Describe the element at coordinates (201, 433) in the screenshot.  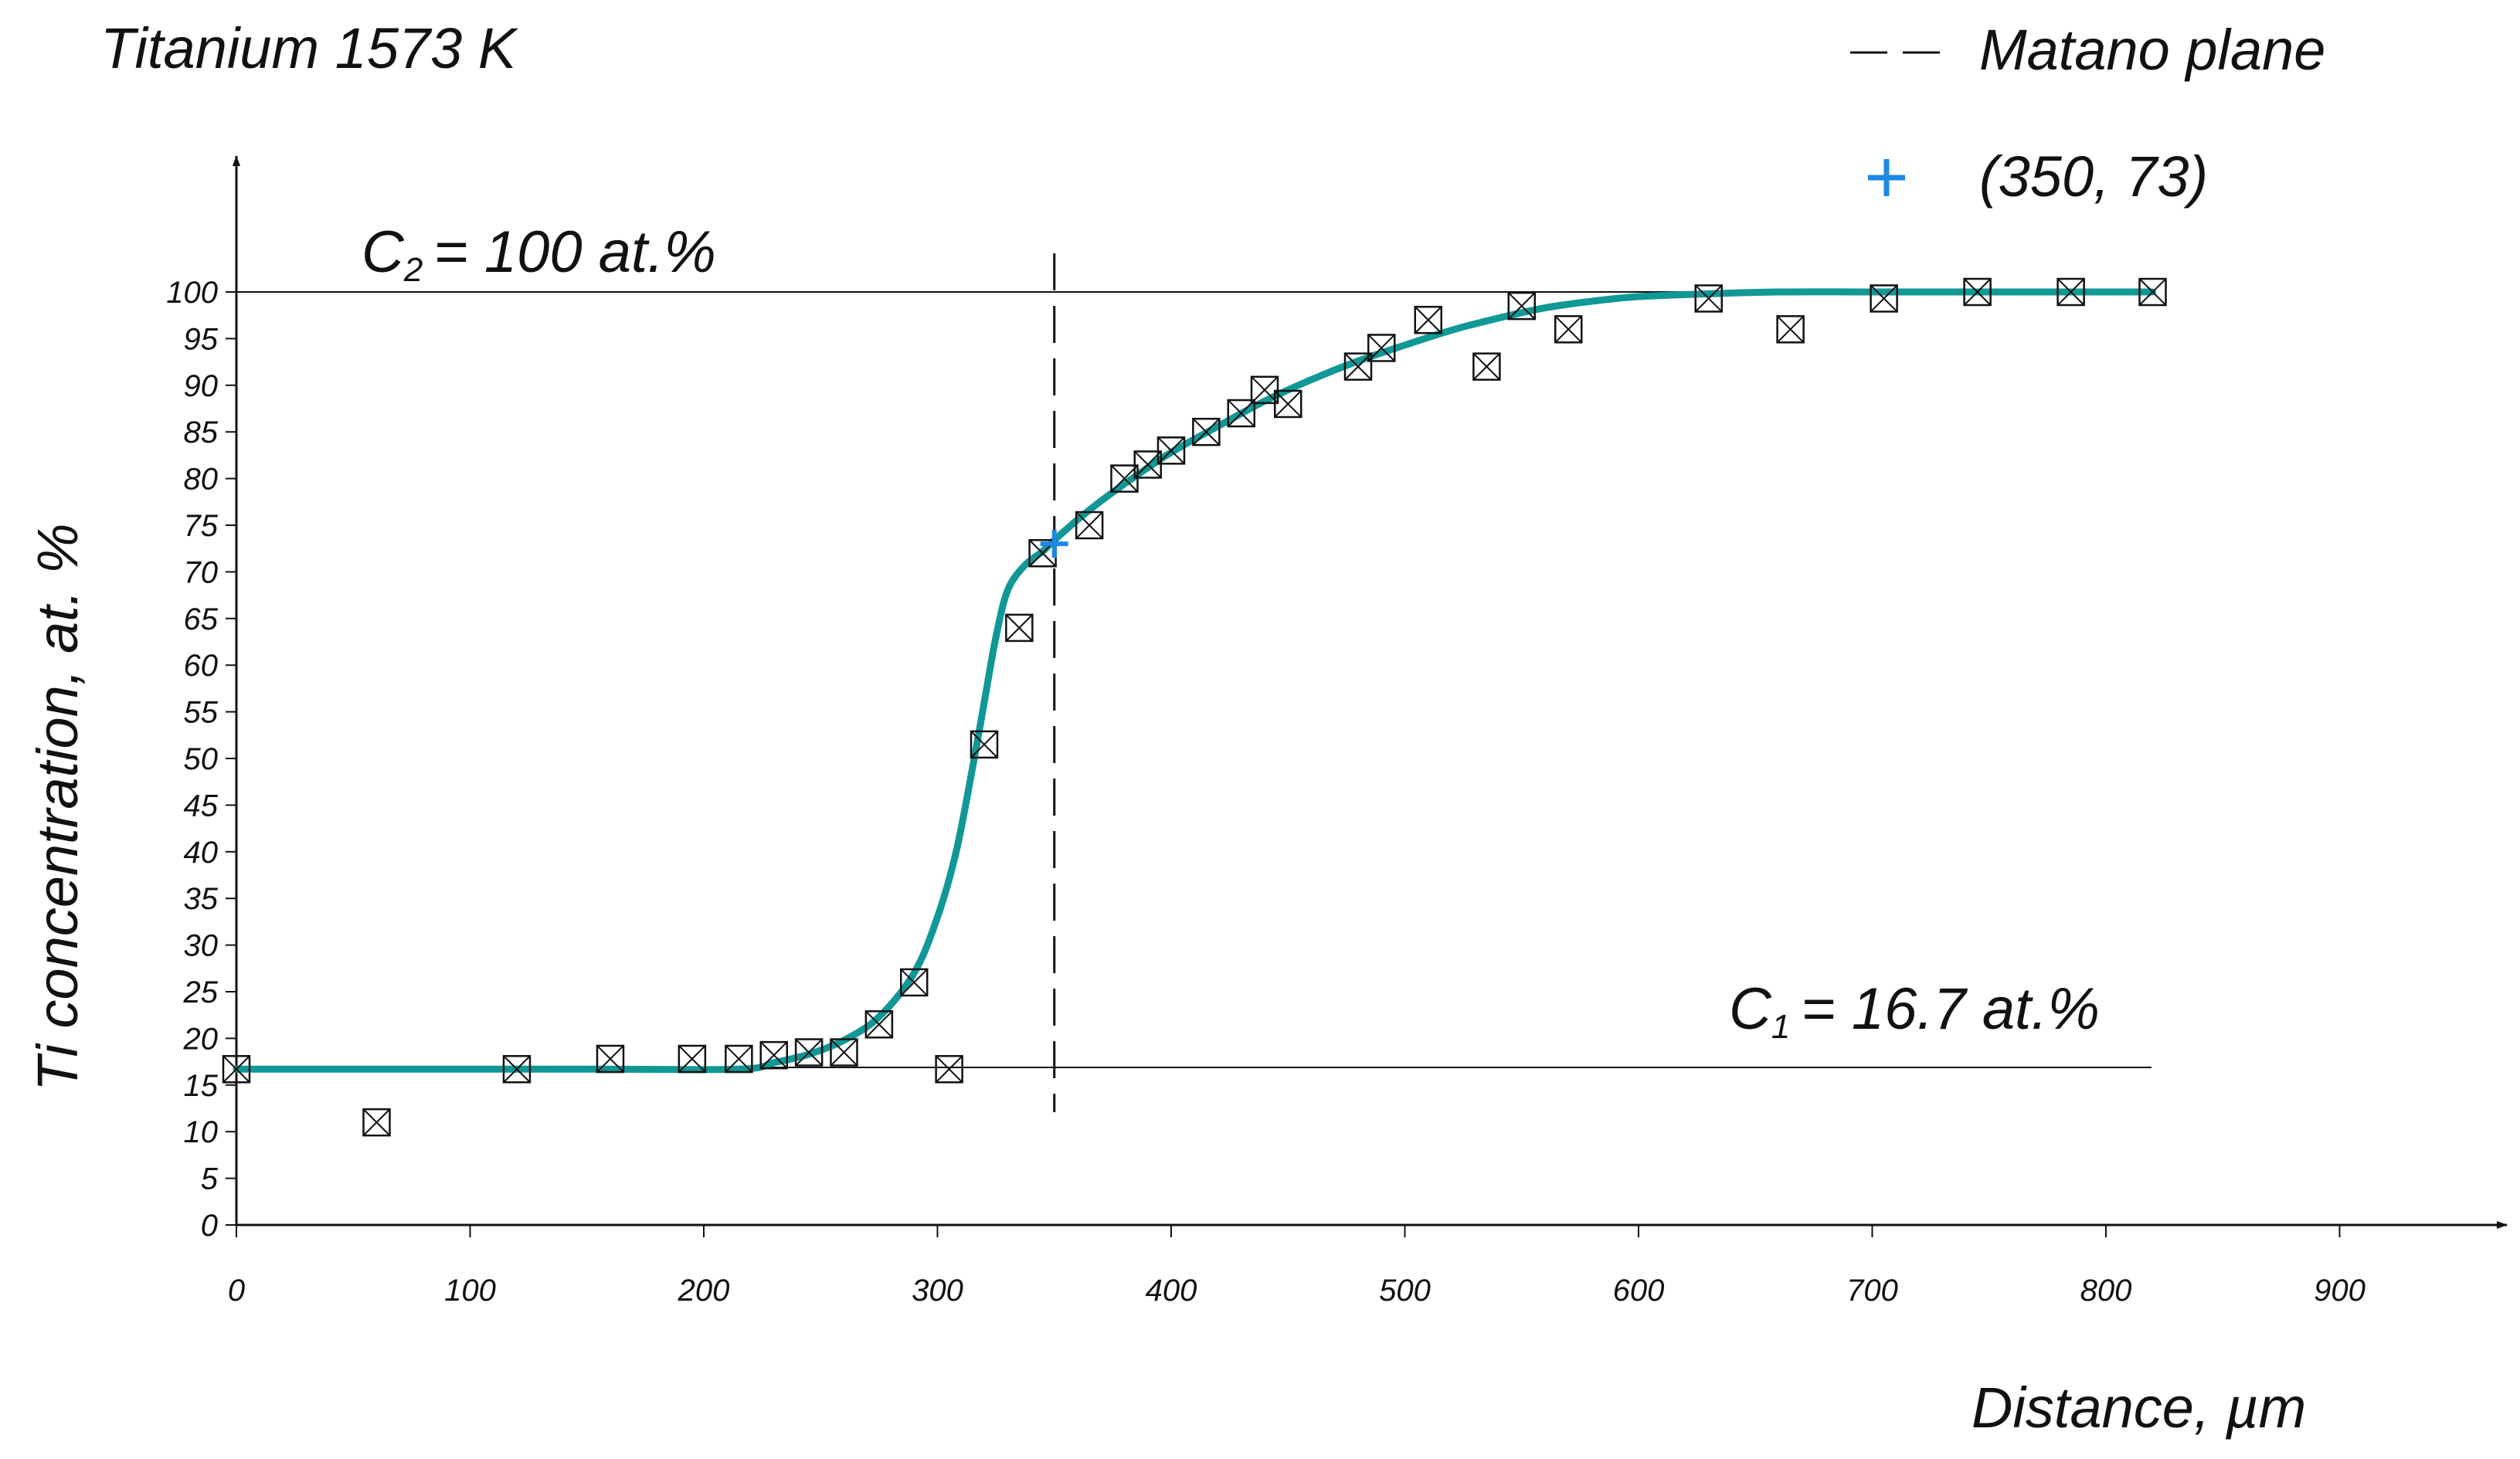
I see `y-tick-label: 85` at that location.